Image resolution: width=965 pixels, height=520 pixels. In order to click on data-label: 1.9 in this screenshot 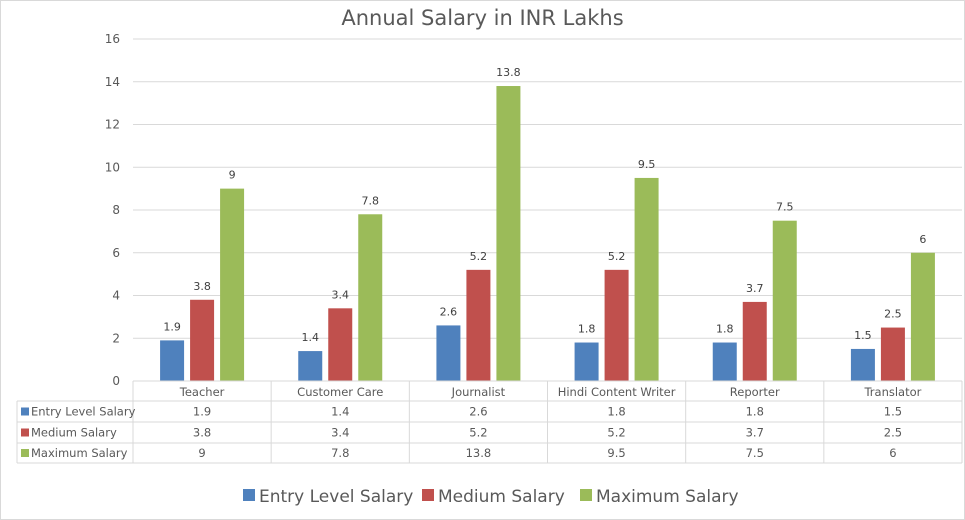, I will do `click(172, 326)`.